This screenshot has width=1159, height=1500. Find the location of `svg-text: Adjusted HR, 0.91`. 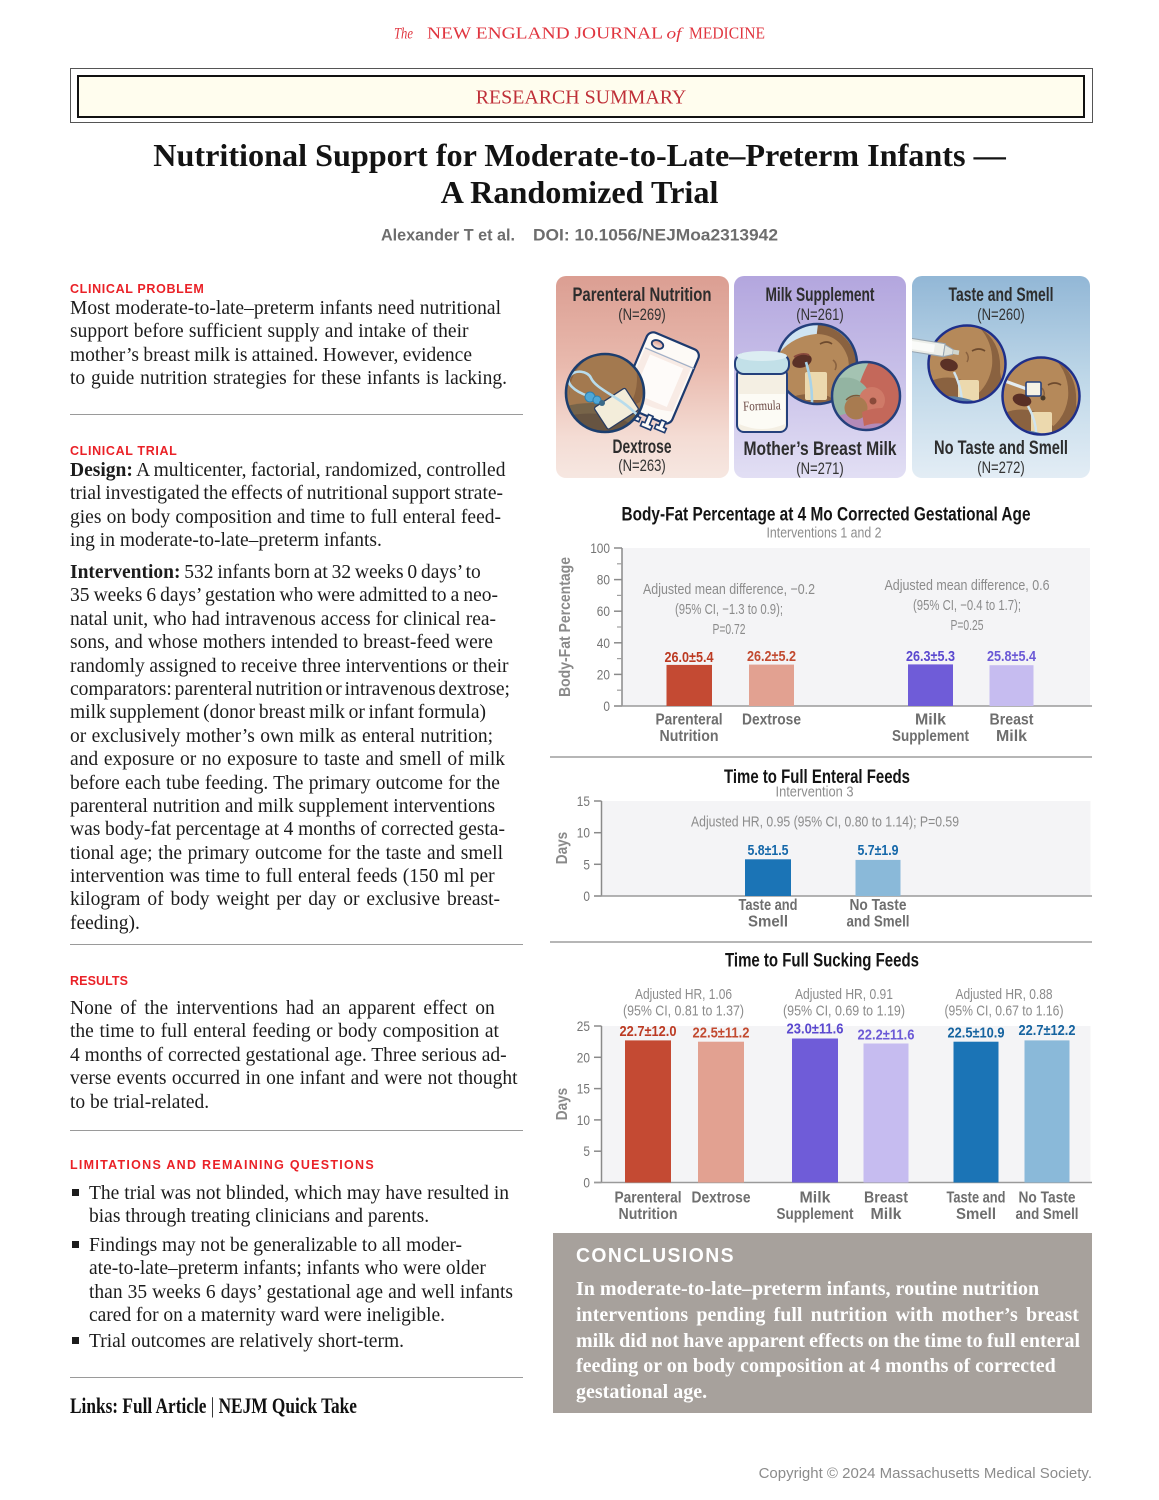

svg-text: Adjusted HR, 0.91 is located at coordinates (844, 994).